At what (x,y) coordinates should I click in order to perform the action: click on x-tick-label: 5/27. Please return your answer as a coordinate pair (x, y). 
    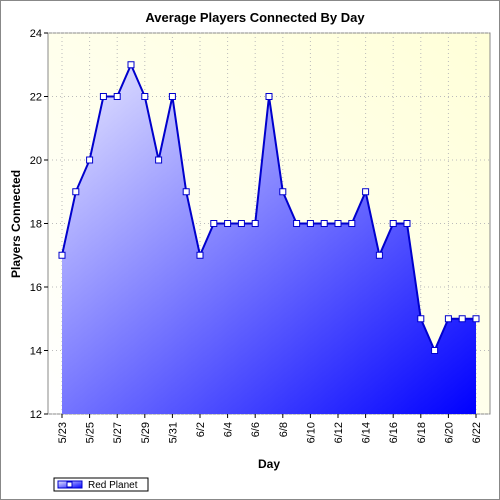
    Looking at the image, I should click on (118, 432).